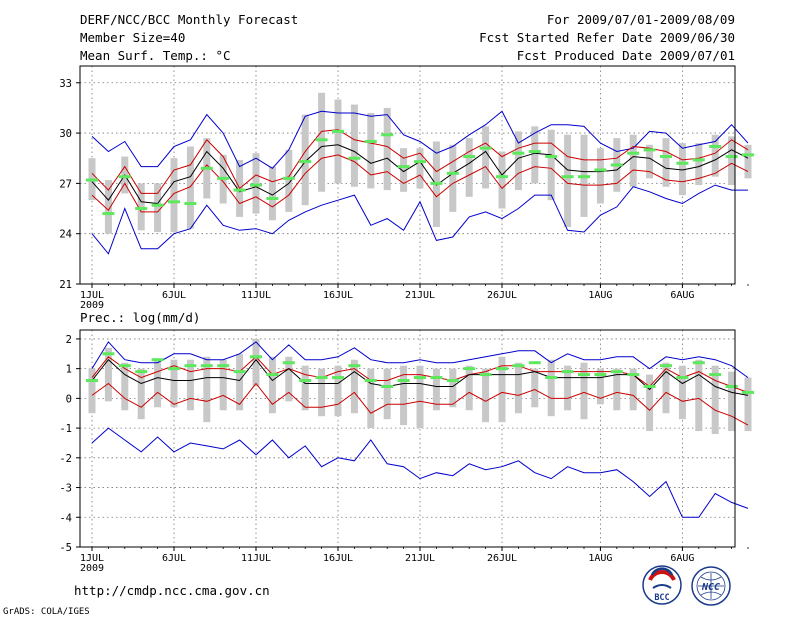 The image size is (800, 622). What do you see at coordinates (600, 558) in the screenshot?
I see `precip-xtick-label: 1AUG` at bounding box center [600, 558].